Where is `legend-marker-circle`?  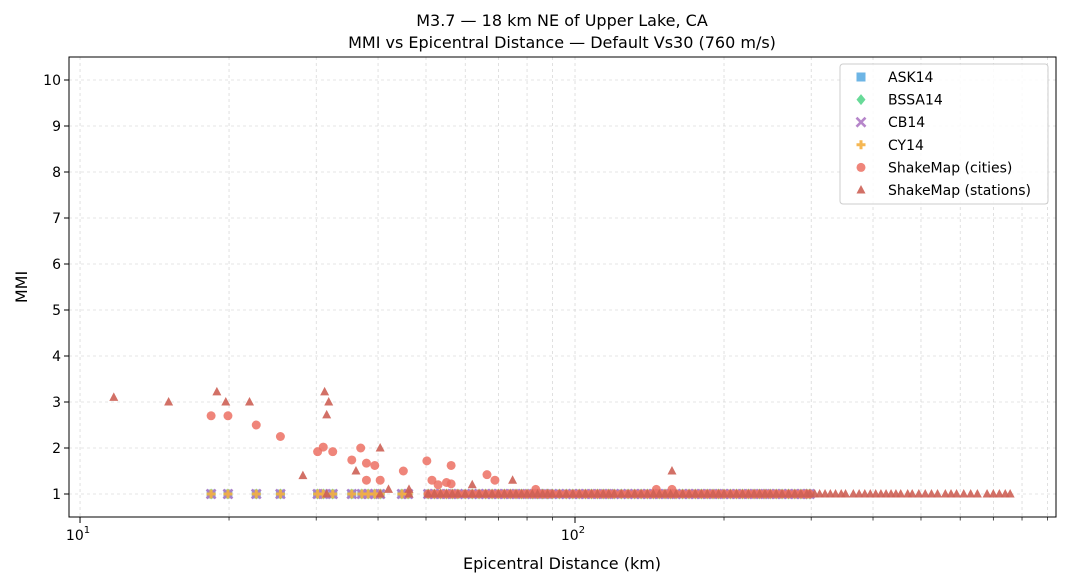 legend-marker-circle is located at coordinates (861, 167).